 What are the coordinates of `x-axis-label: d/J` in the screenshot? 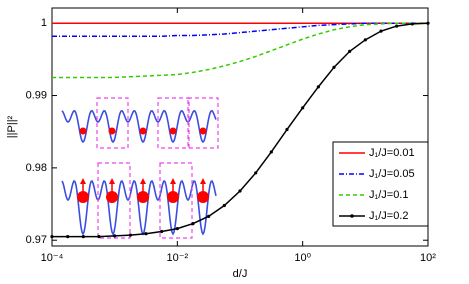 It's located at (240, 274).